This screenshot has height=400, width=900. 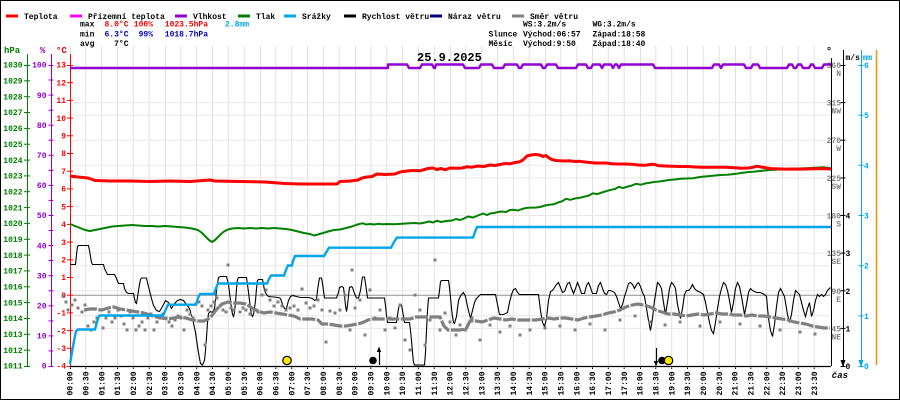 What do you see at coordinates (197, 383) in the screenshot?
I see `svg-text: 04:00` at bounding box center [197, 383].